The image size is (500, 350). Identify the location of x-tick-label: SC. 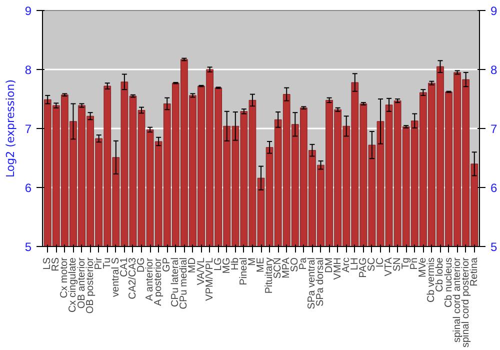
(372, 264).